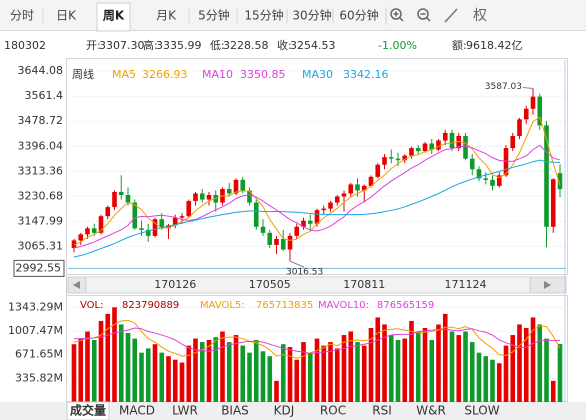 Image resolution: width=586 pixels, height=420 pixels. I want to click on toolbar-tab: 5分钟, so click(214, 15).